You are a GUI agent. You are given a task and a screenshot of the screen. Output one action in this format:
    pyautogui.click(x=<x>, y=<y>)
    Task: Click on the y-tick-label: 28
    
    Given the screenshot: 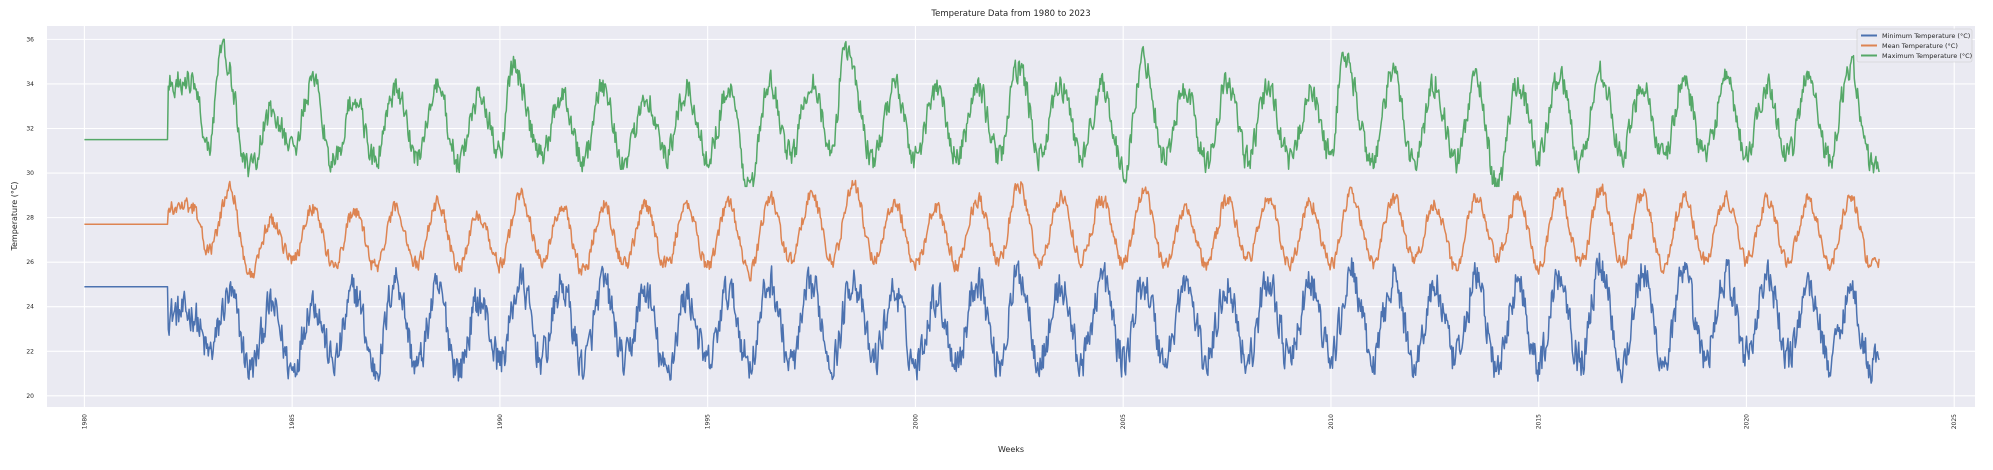 What is the action you would take?
    pyautogui.click(x=30, y=218)
    